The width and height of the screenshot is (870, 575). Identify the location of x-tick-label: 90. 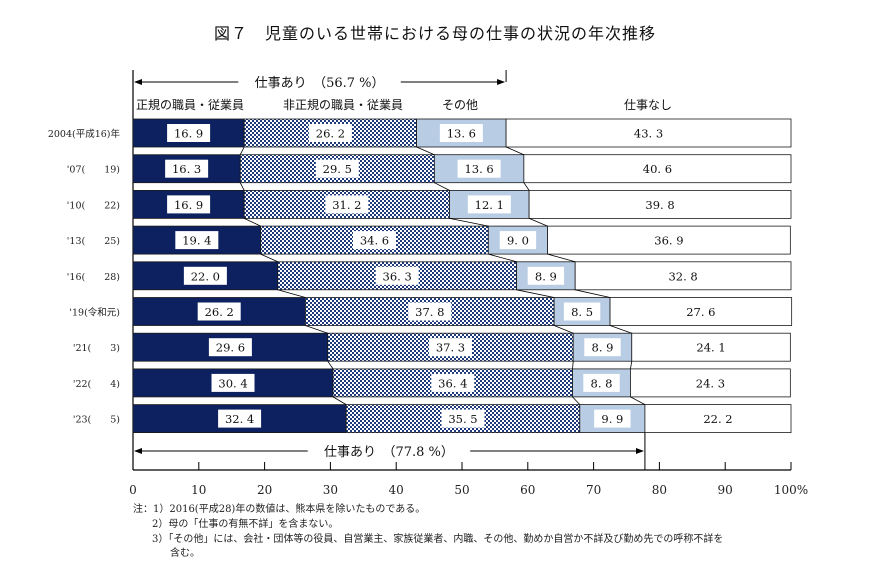
(725, 490).